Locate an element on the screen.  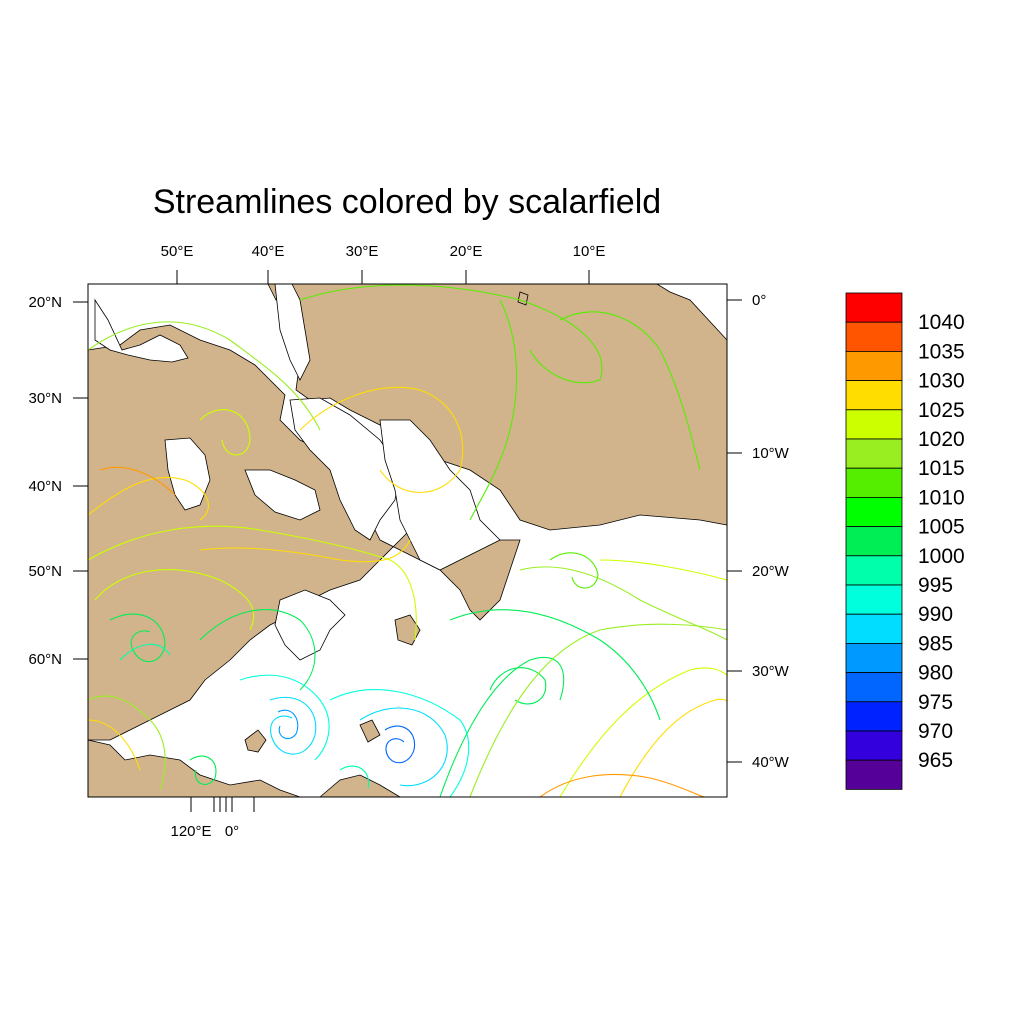
left-tick-label: 40°N is located at coordinates (45, 486).